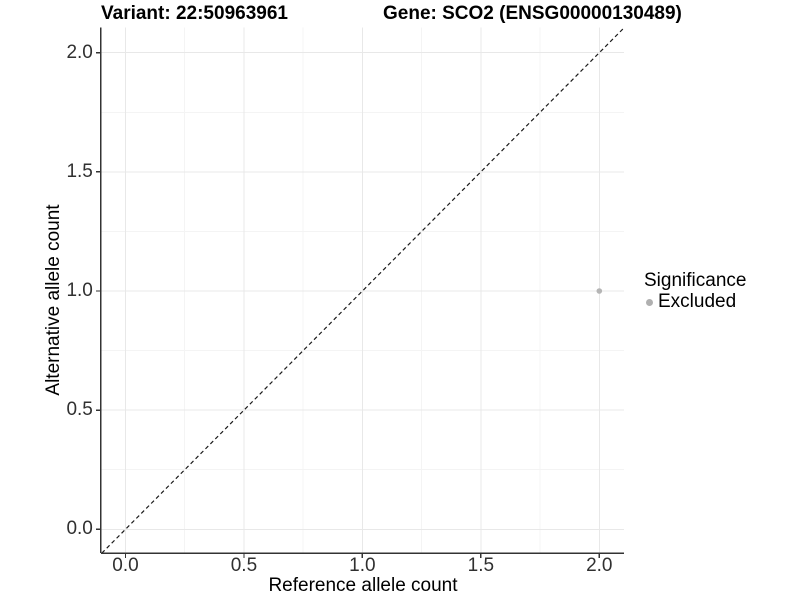 This screenshot has height=600, width=800. I want to click on x-tick-label: 0.0, so click(125, 565).